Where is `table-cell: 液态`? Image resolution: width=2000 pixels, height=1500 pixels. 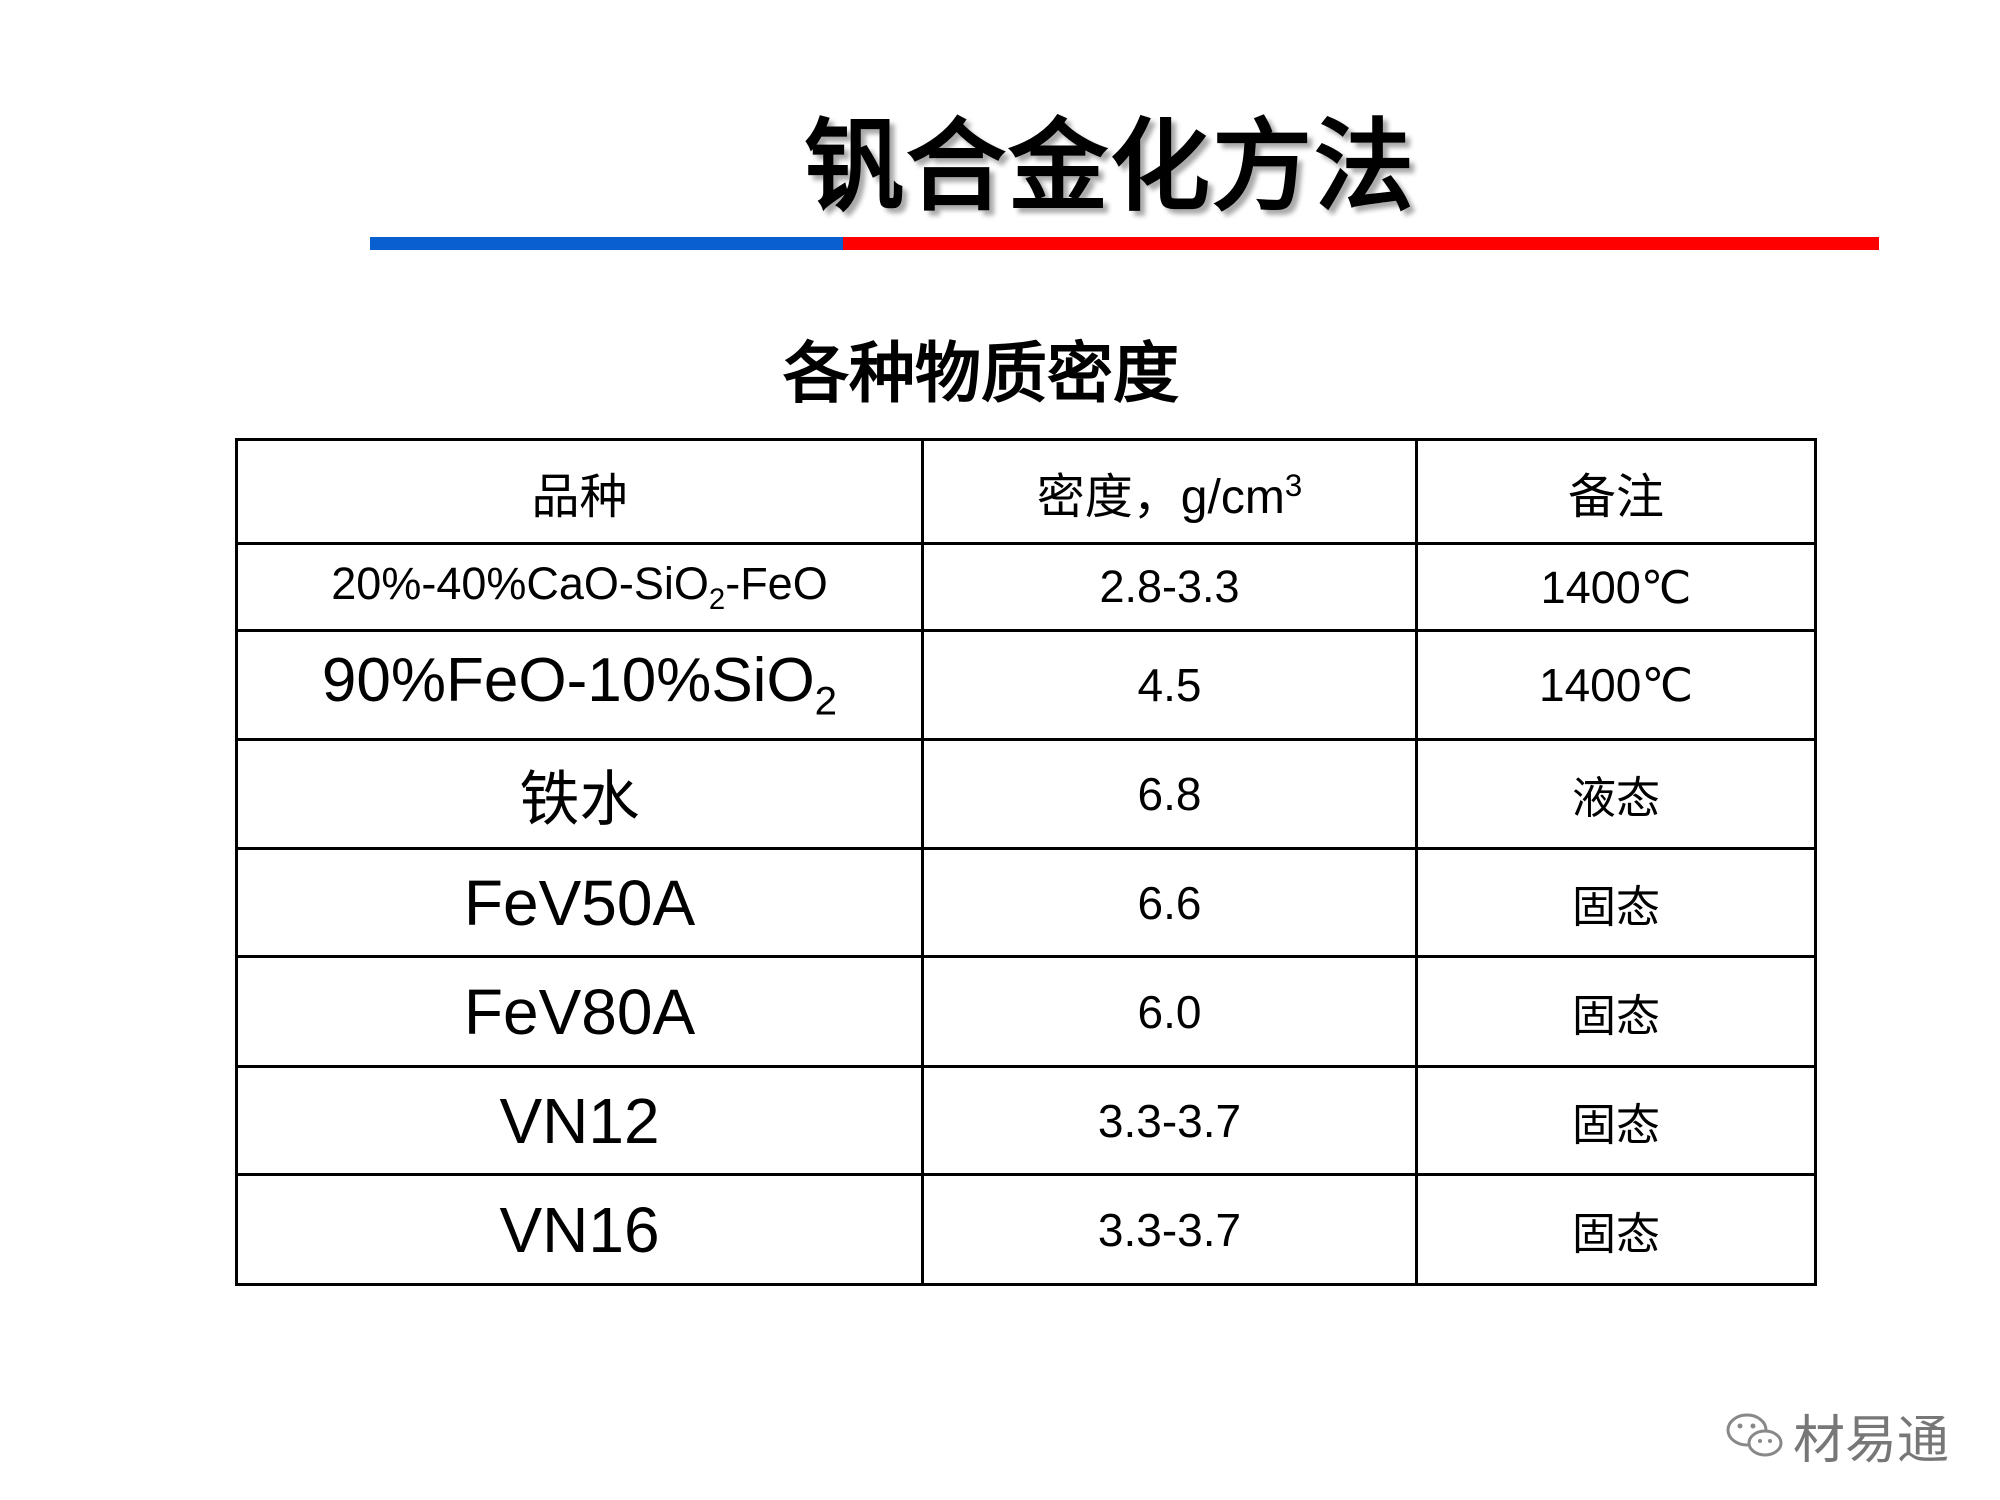 table-cell: 液态 is located at coordinates (1616, 794).